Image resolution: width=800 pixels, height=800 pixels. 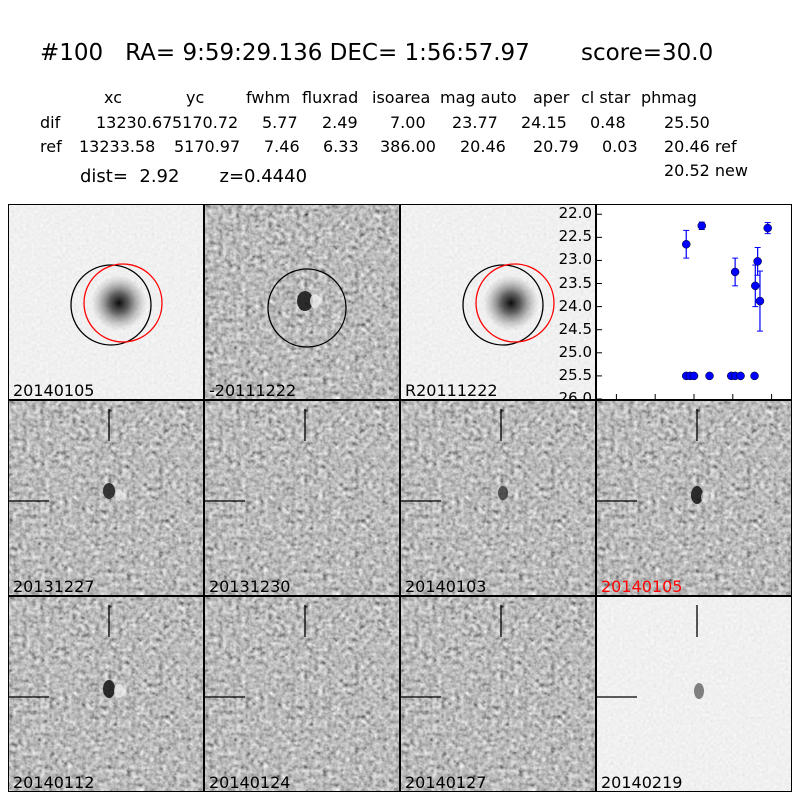 I want to click on panel-label: 20131227, so click(x=54, y=586).